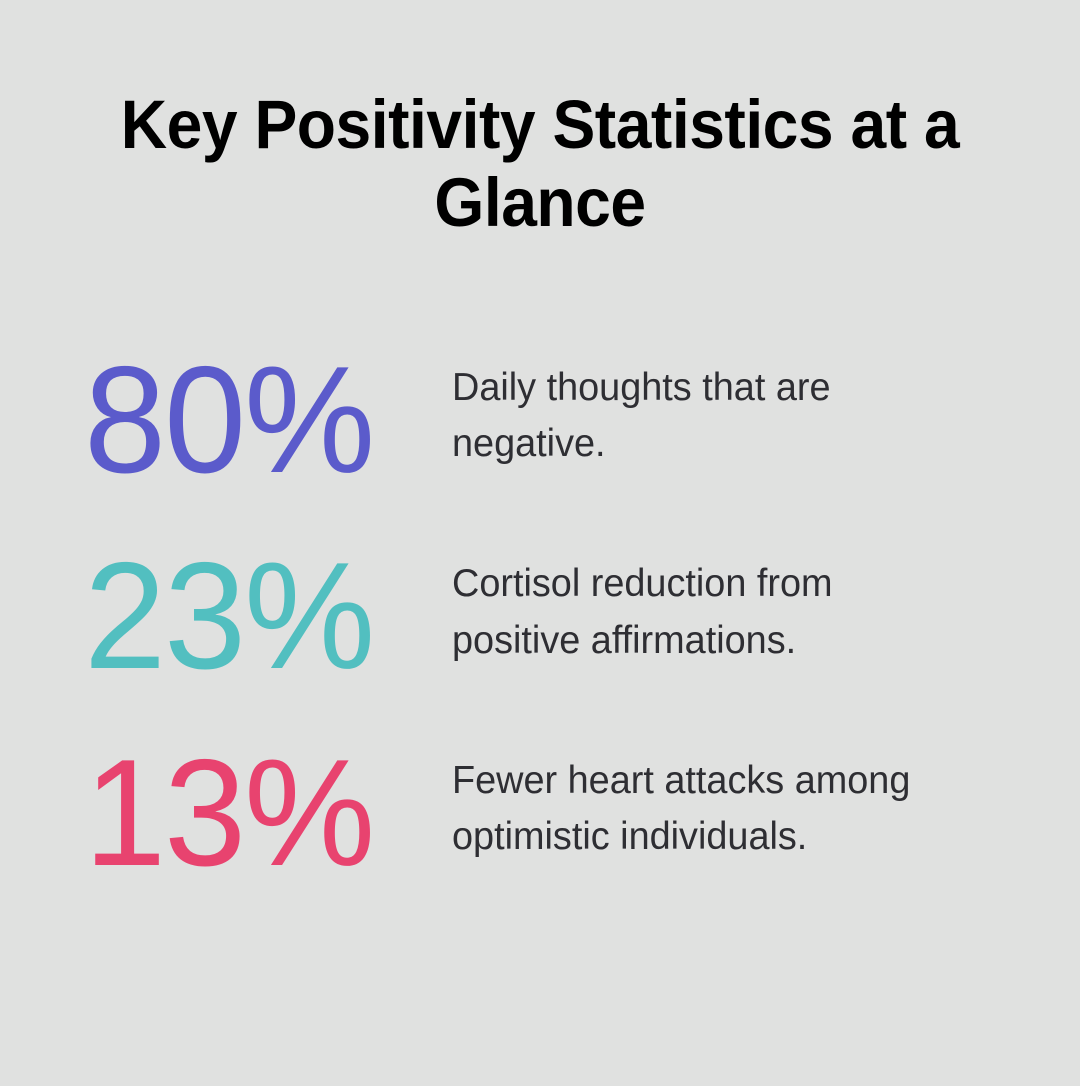 Image resolution: width=1080 pixels, height=1086 pixels. Describe the element at coordinates (229, 812) in the screenshot. I see `stat-value-percentage: 13%` at that location.